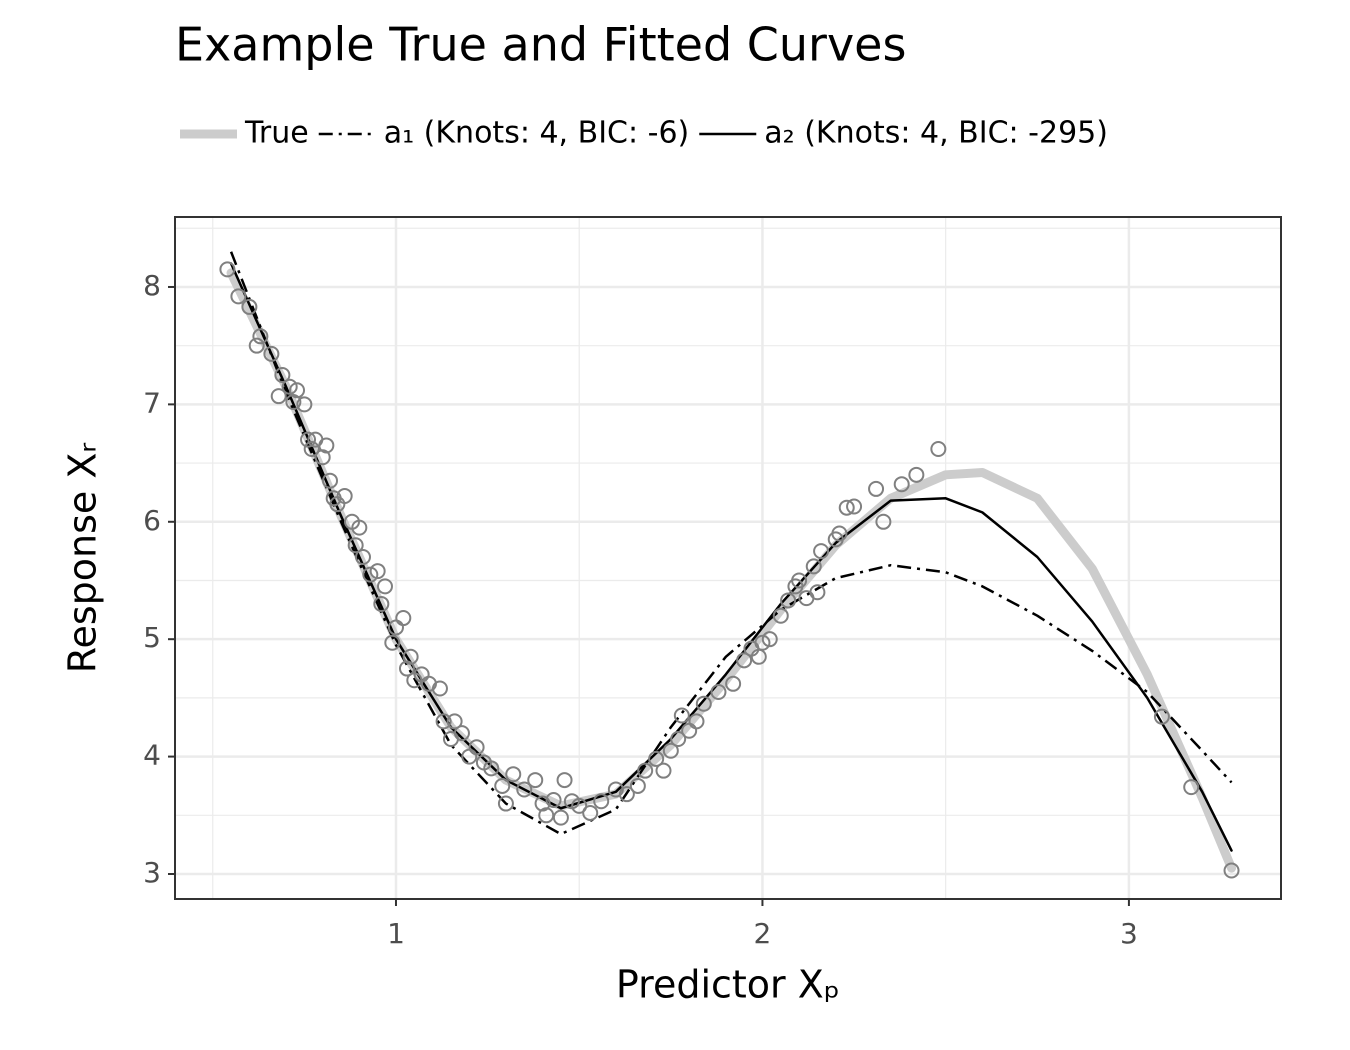 The image size is (1350, 1050). What do you see at coordinates (396, 933) in the screenshot?
I see `x-tick-label: 1` at bounding box center [396, 933].